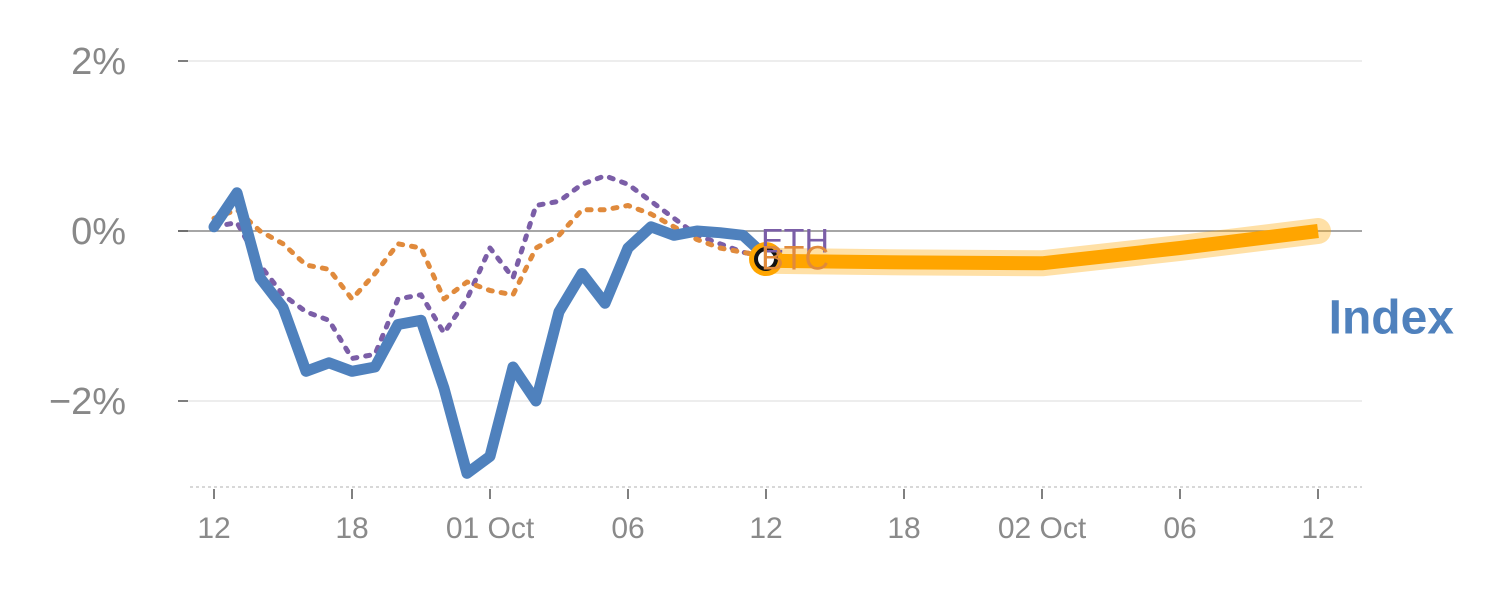 This screenshot has height=600, width=1500. What do you see at coordinates (795, 242) in the screenshot?
I see `eth-series-label: ETH` at bounding box center [795, 242].